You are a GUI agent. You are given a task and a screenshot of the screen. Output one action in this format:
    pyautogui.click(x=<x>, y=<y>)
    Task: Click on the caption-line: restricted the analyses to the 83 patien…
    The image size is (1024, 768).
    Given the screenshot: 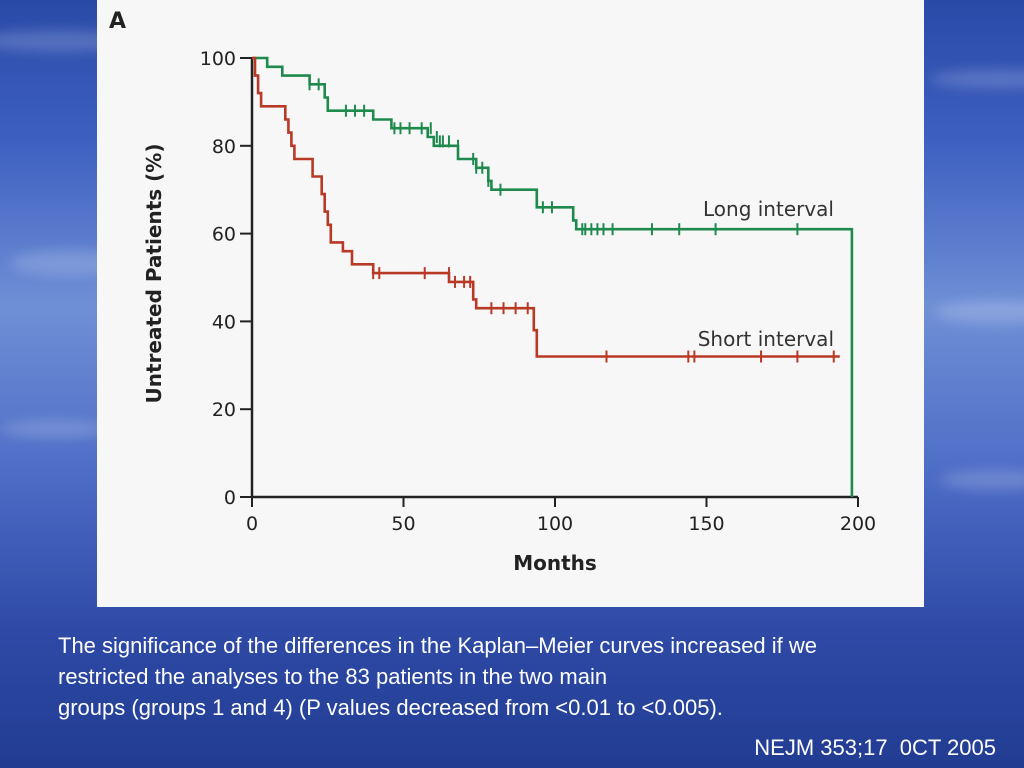 What is the action you would take?
    pyautogui.click(x=333, y=676)
    